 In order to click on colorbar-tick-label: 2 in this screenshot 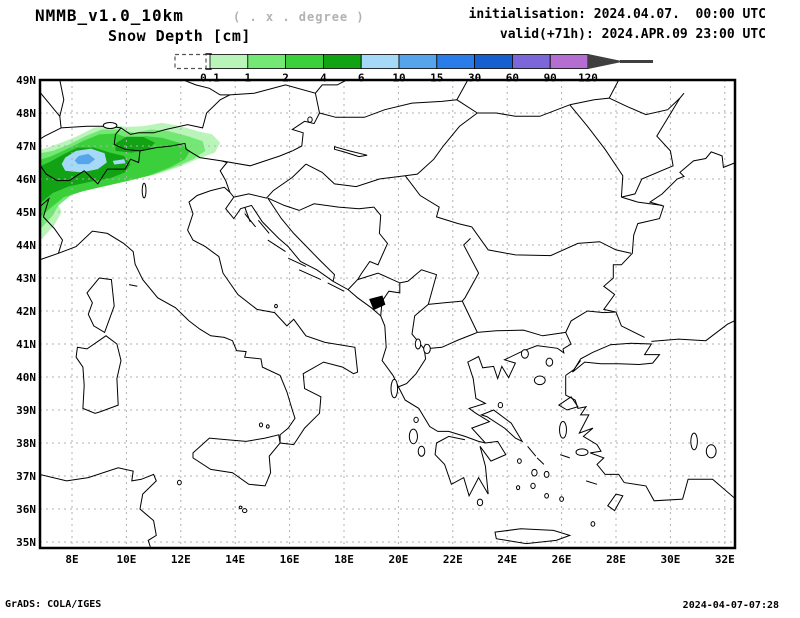, I will do `click(285, 78)`.